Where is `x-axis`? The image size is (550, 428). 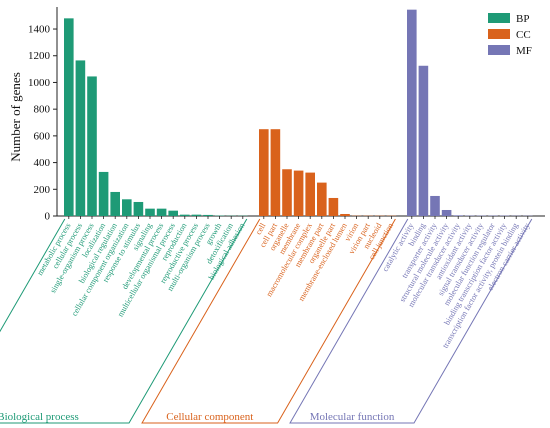 x-axis is located at coordinates (301, 217).